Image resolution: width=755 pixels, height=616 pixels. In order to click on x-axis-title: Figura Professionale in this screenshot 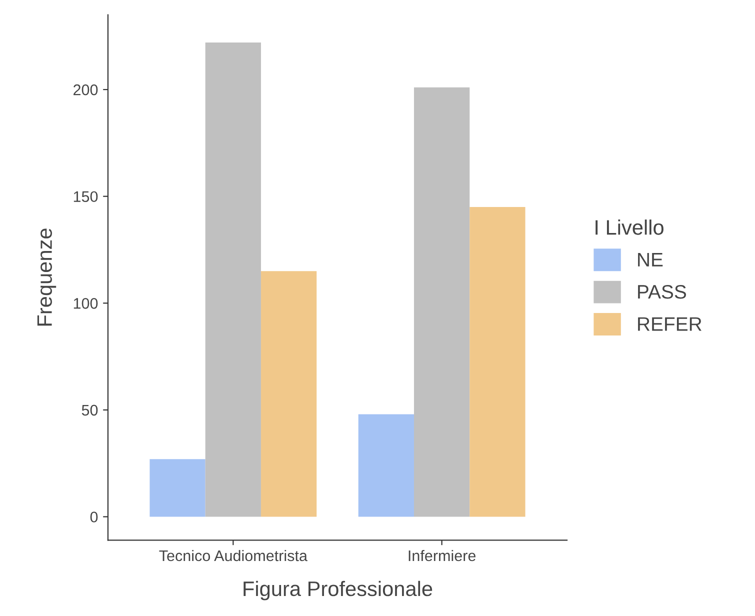, I will do `click(338, 590)`.